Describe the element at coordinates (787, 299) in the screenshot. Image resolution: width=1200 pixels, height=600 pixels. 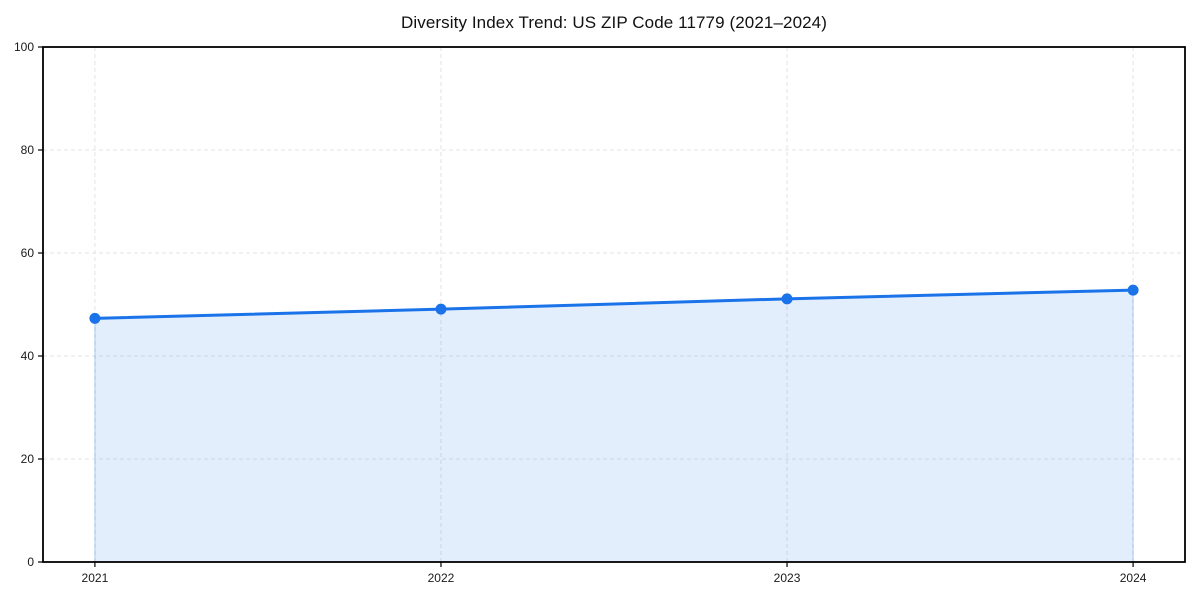
I see `data-point-2023` at that location.